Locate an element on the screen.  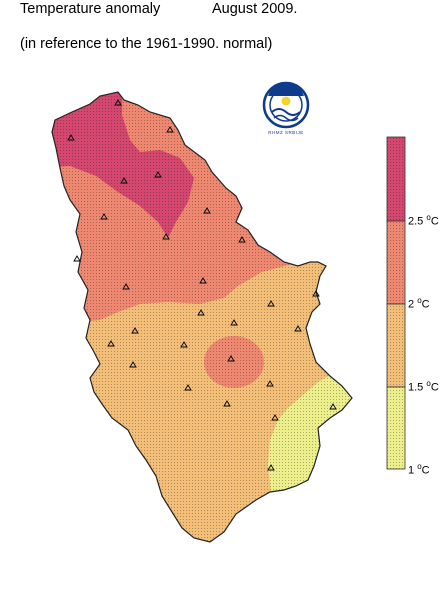
logo-wave-icon is located at coordinates (286, 112).